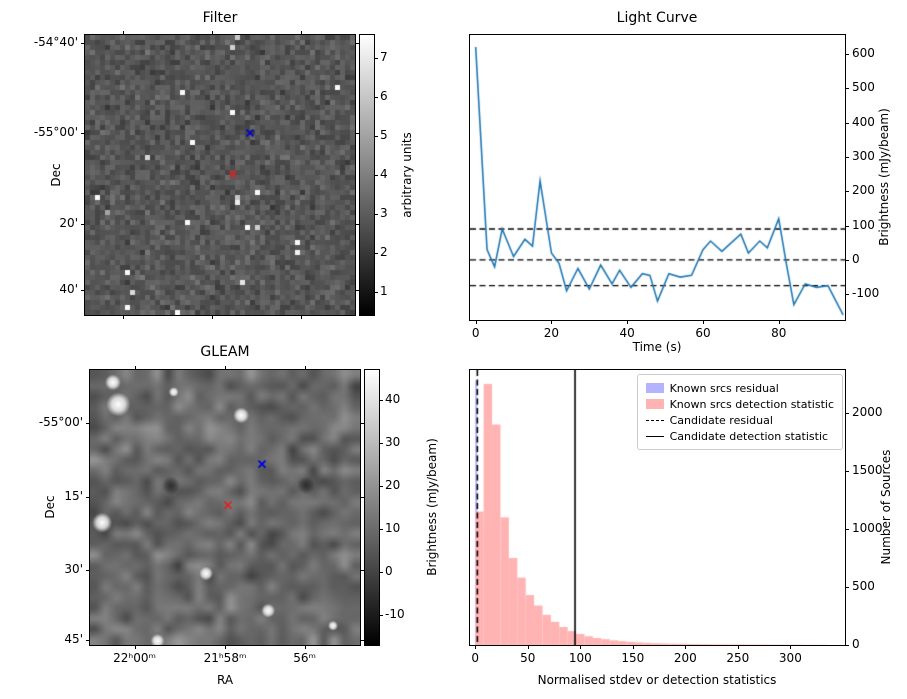  Describe the element at coordinates (657, 347) in the screenshot. I see `light-curve-x-axis-label: Time (s)` at that location.